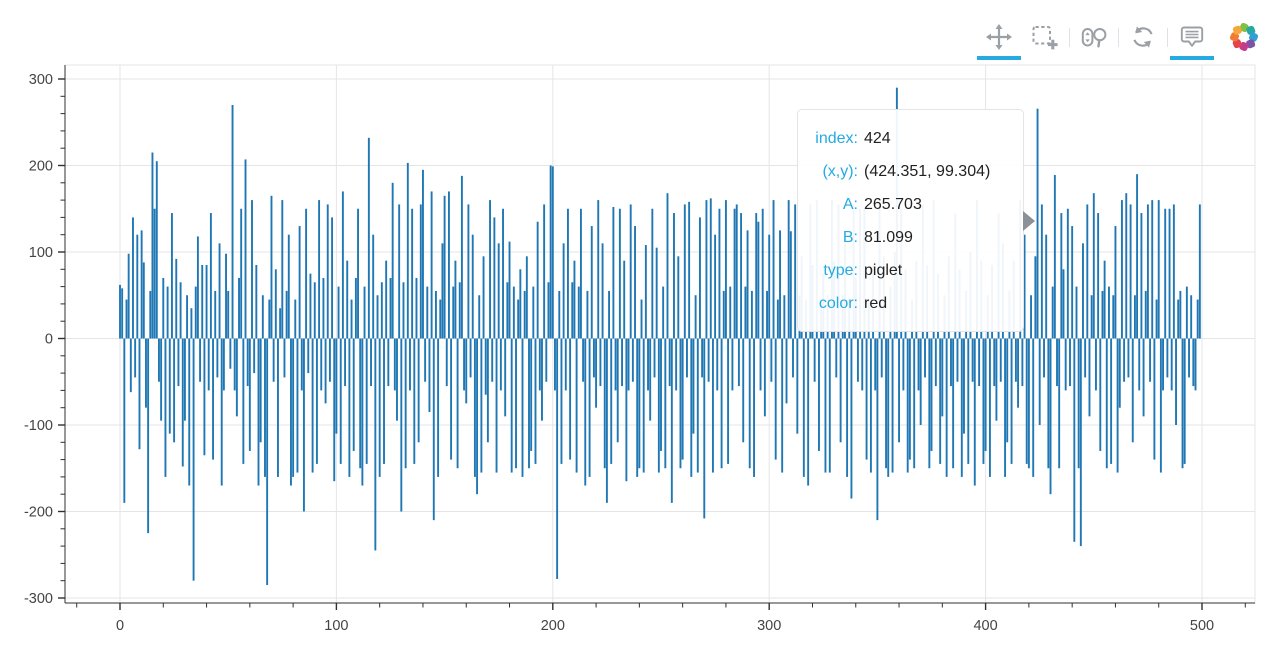 This screenshot has width=1280, height=658. I want to click on bokeh-logo, so click(1244, 37).